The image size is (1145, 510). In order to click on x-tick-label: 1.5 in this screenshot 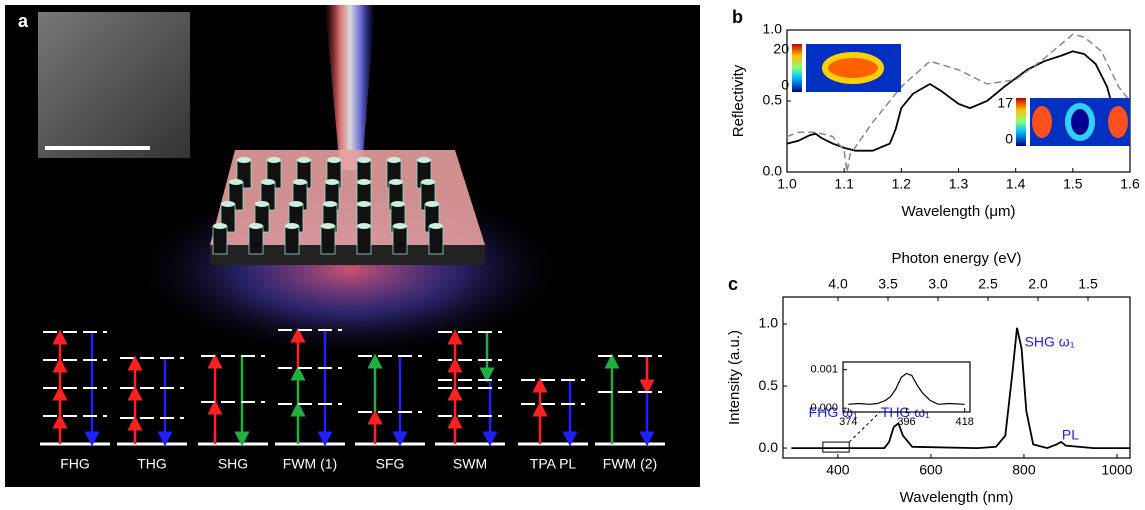, I will do `click(1073, 183)`.